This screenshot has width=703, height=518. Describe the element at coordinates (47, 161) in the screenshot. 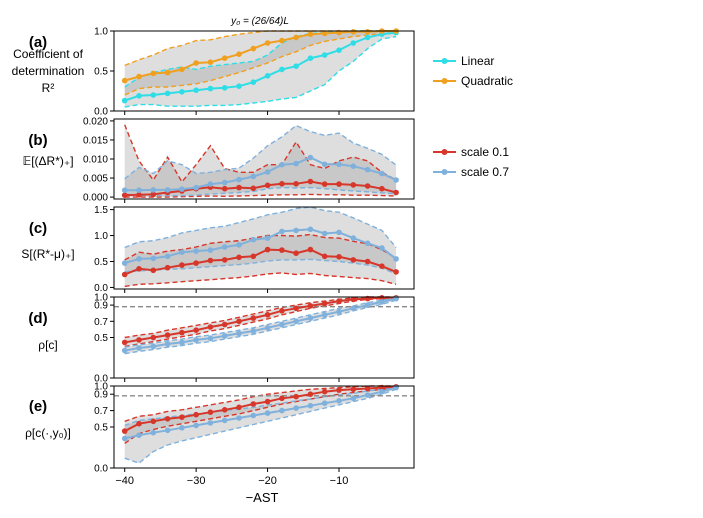

I see `y-axis-label: 𝔼[(ΔR*)₊]` at that location.